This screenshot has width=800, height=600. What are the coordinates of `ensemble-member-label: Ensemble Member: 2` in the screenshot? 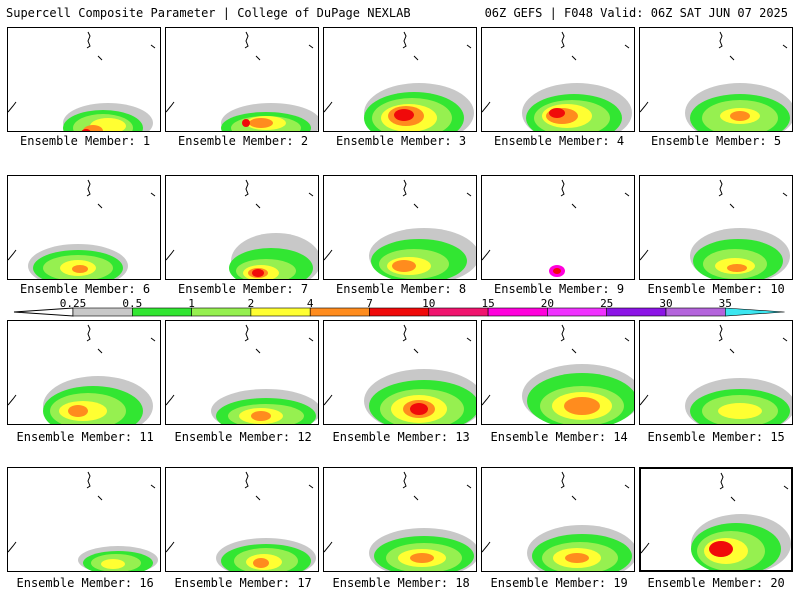 It's located at (243, 141).